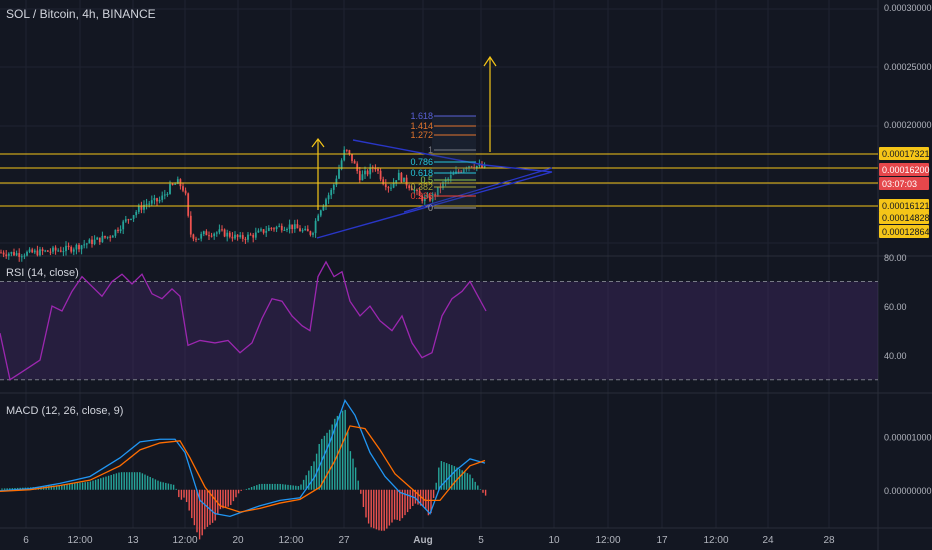 The width and height of the screenshot is (932, 550). What do you see at coordinates (904, 217) in the screenshot?
I see `level-tag-3-bg` at bounding box center [904, 217].